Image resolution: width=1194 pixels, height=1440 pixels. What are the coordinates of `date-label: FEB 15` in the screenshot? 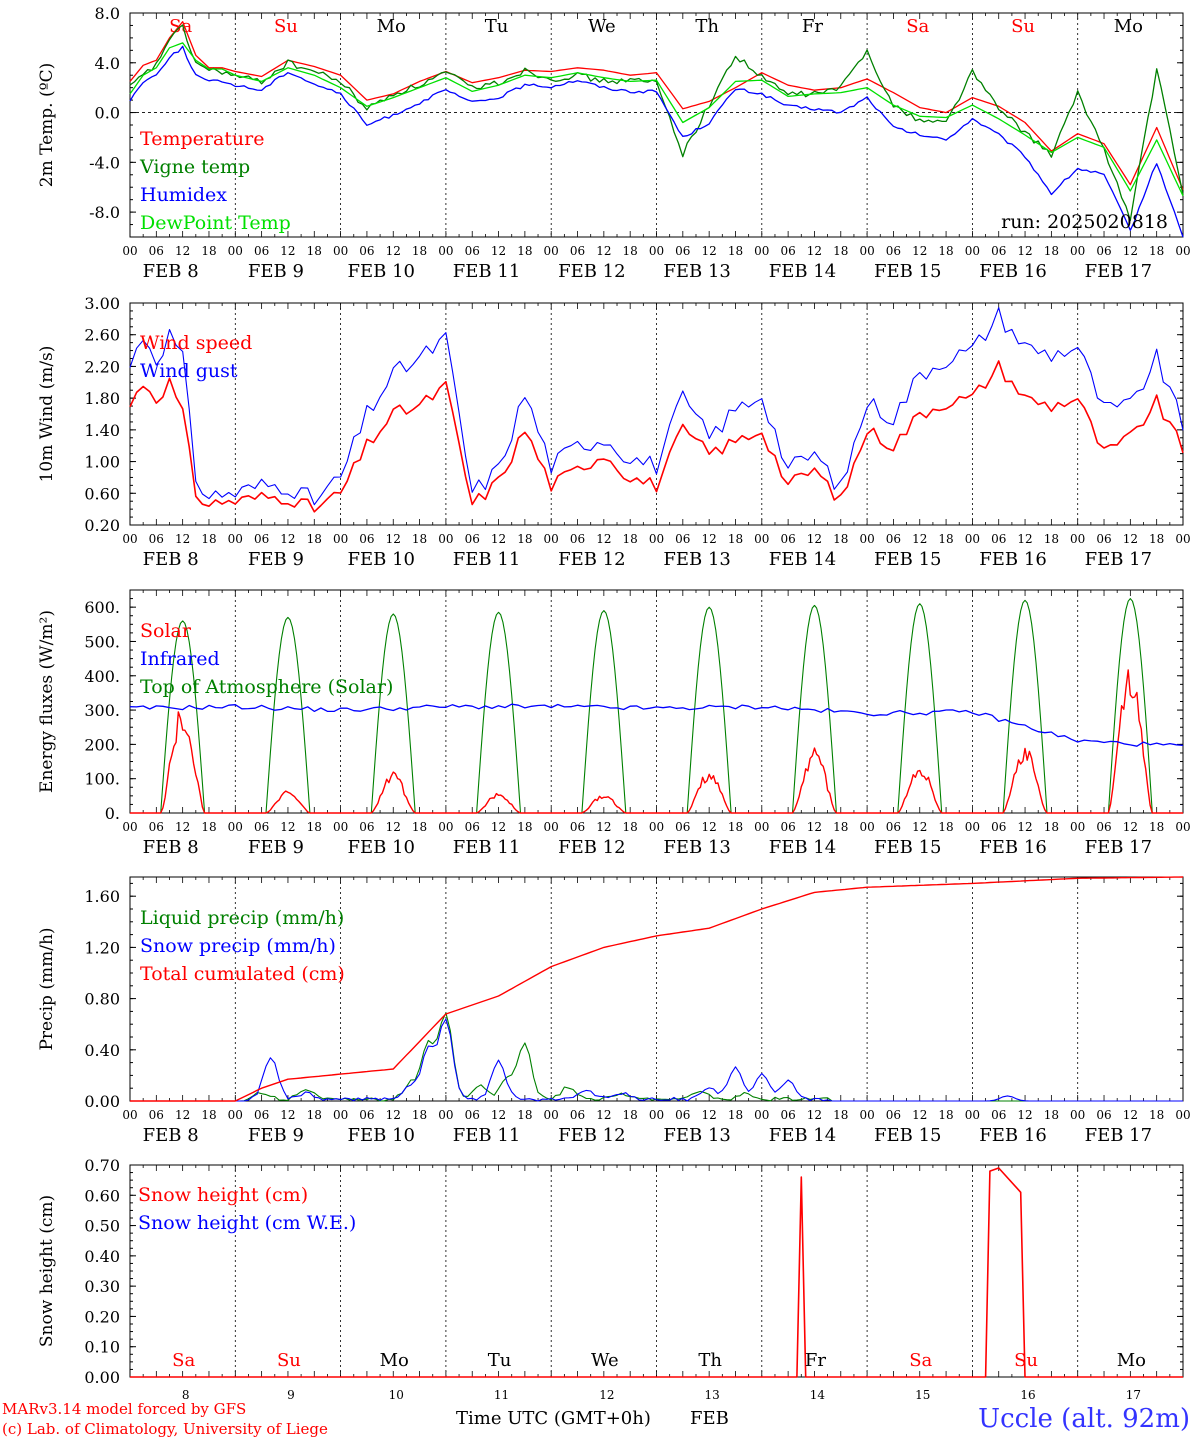 It's located at (907, 1135).